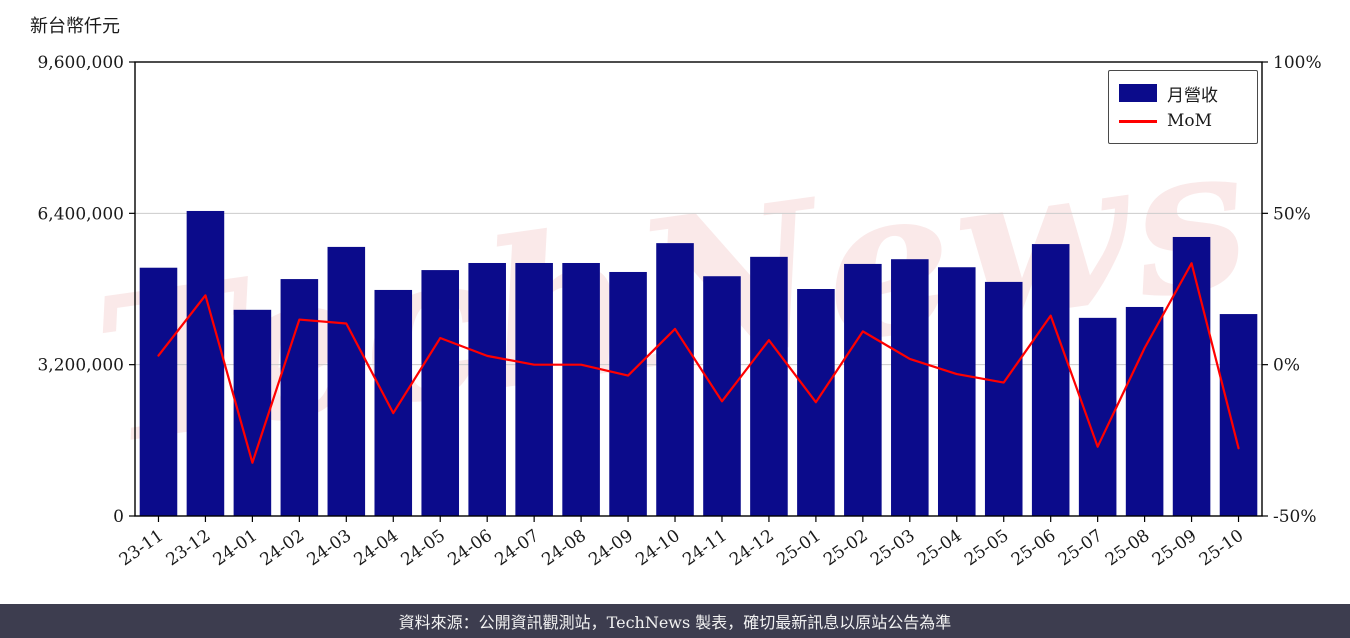 This screenshot has height=638, width=1350. What do you see at coordinates (940, 548) in the screenshot?
I see `svg-text: 25-04` at bounding box center [940, 548].